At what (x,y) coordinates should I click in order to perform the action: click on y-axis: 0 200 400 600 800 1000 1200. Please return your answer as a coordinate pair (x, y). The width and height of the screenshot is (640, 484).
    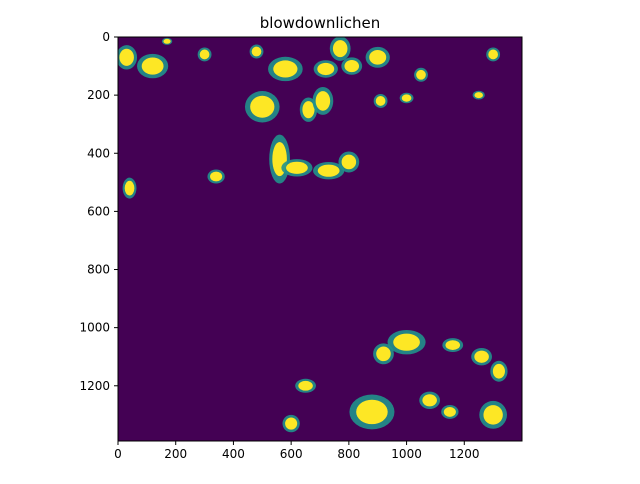
    Looking at the image, I should click on (98, 211).